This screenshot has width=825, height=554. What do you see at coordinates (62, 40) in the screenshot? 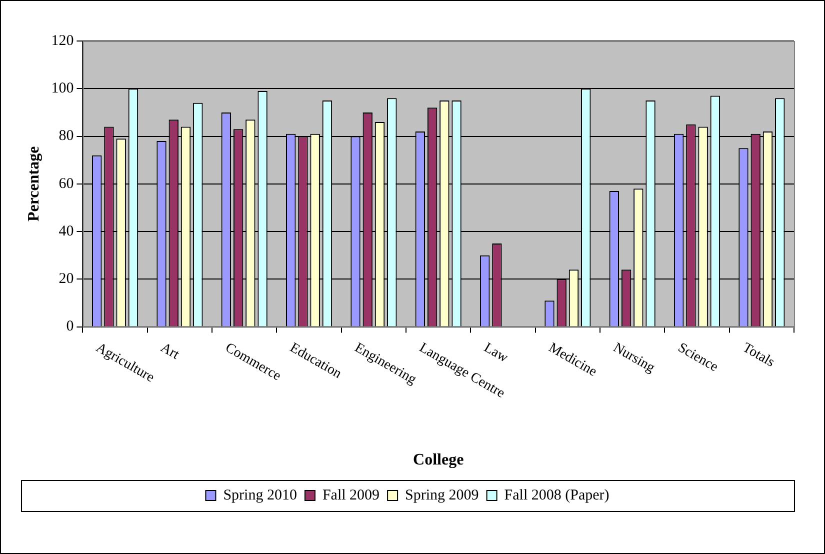
I see `y-tick-label: 120` at bounding box center [62, 40].